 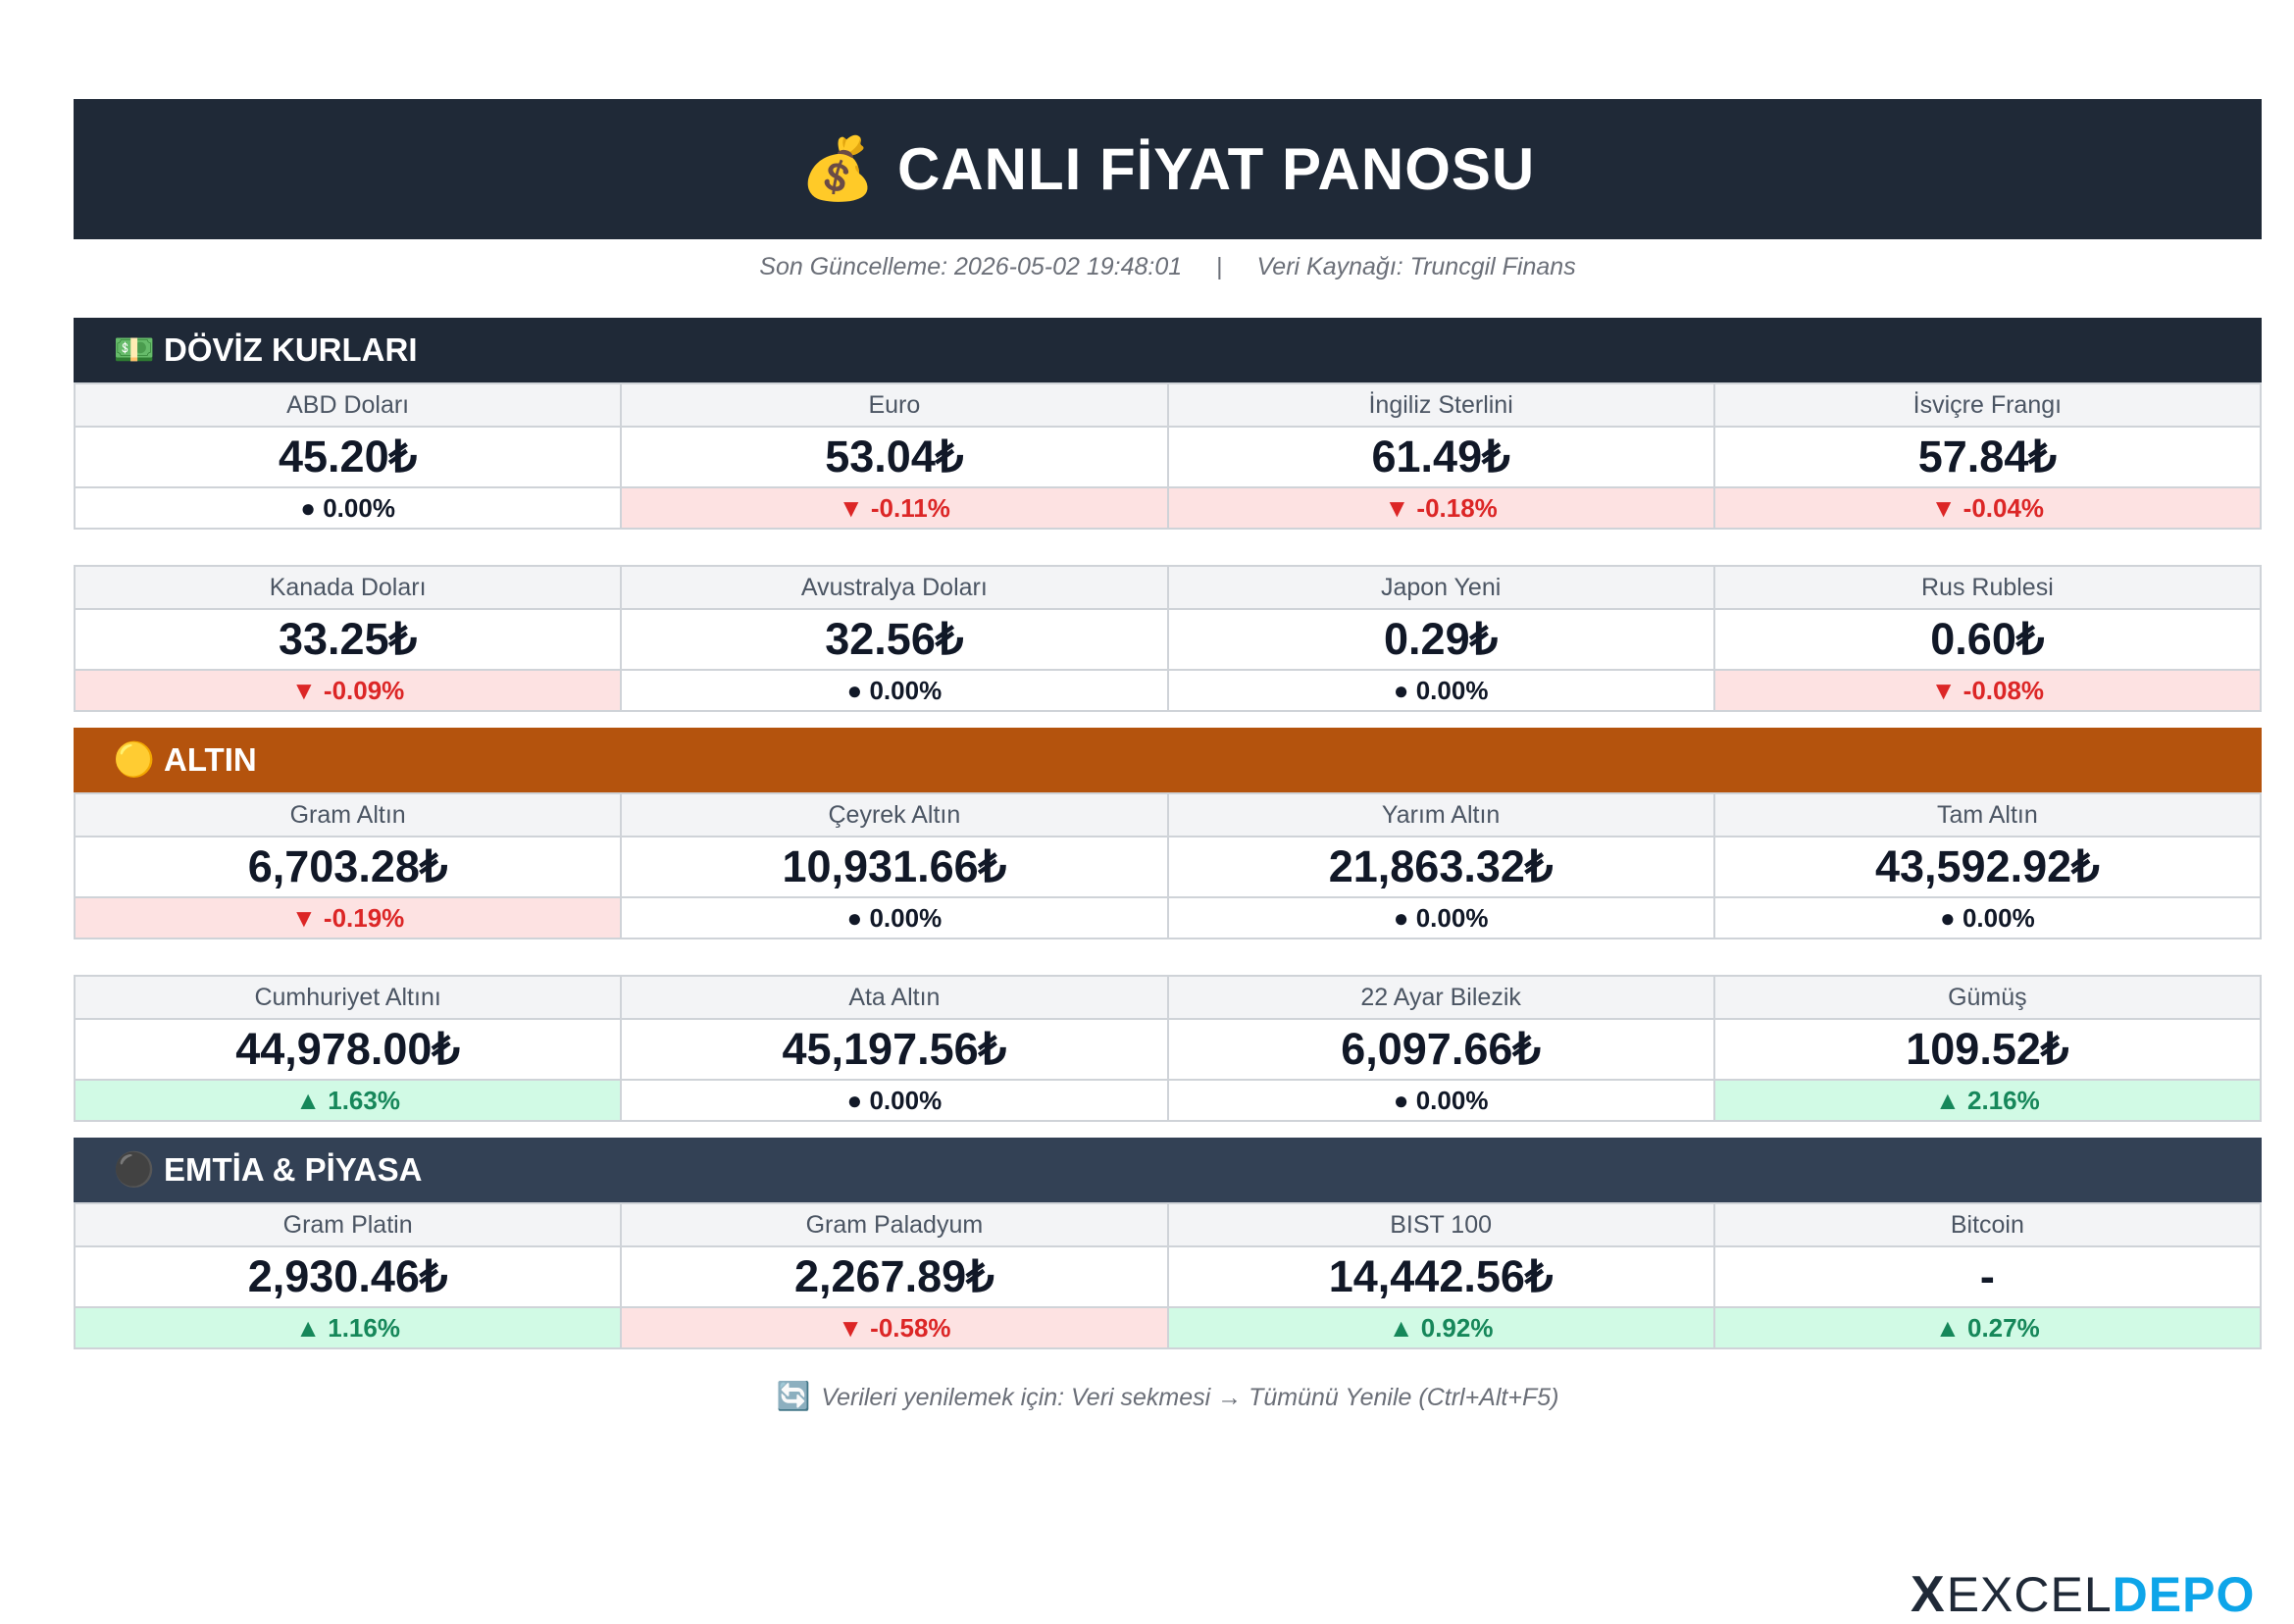 I want to click on rate-name: Gram Paladyum, so click(x=894, y=1225).